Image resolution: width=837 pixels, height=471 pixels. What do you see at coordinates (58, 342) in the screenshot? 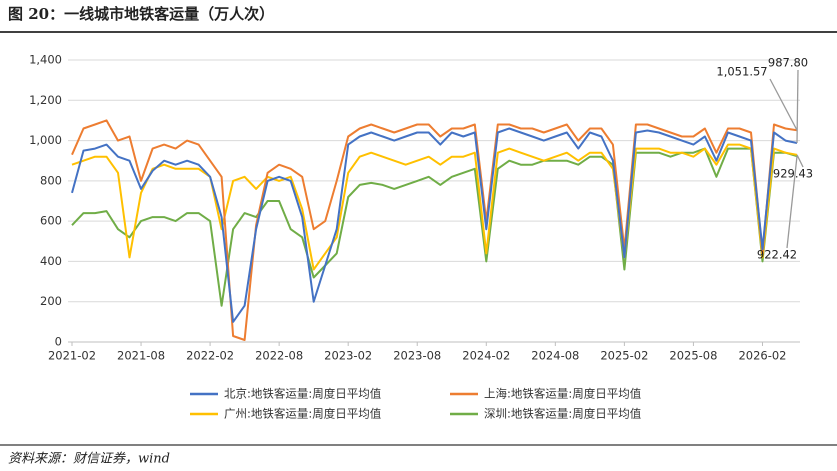
I see `y-tick-label: 0` at bounding box center [58, 342].